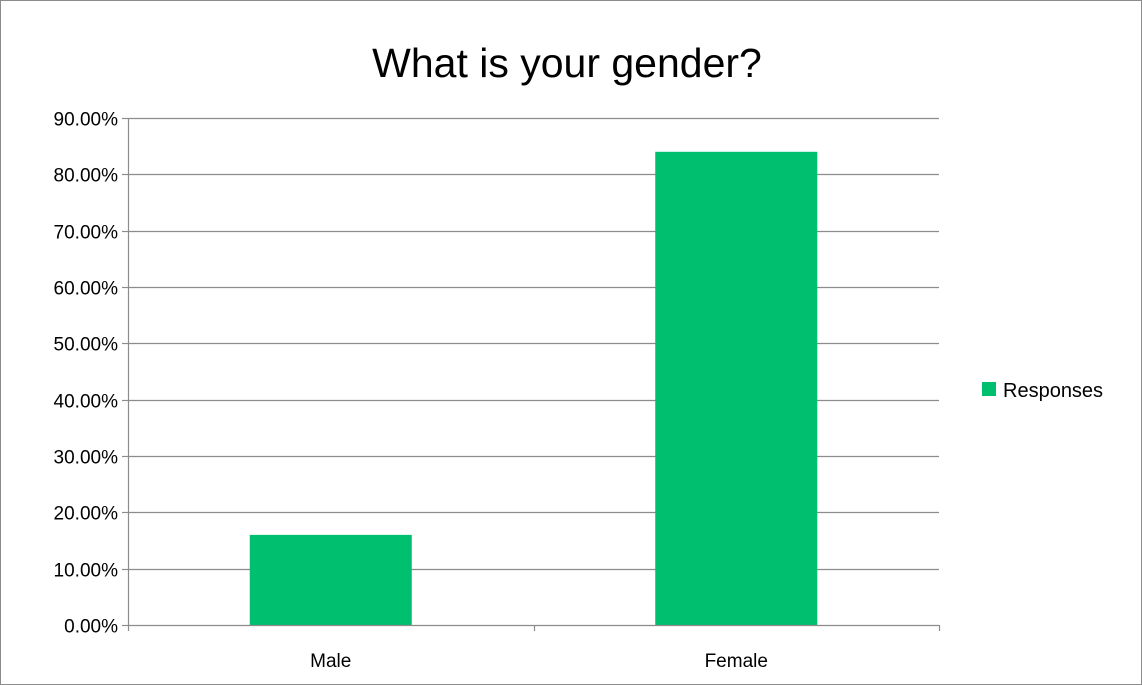  What do you see at coordinates (1053, 391) in the screenshot?
I see `legend-label-responses: Responses` at bounding box center [1053, 391].